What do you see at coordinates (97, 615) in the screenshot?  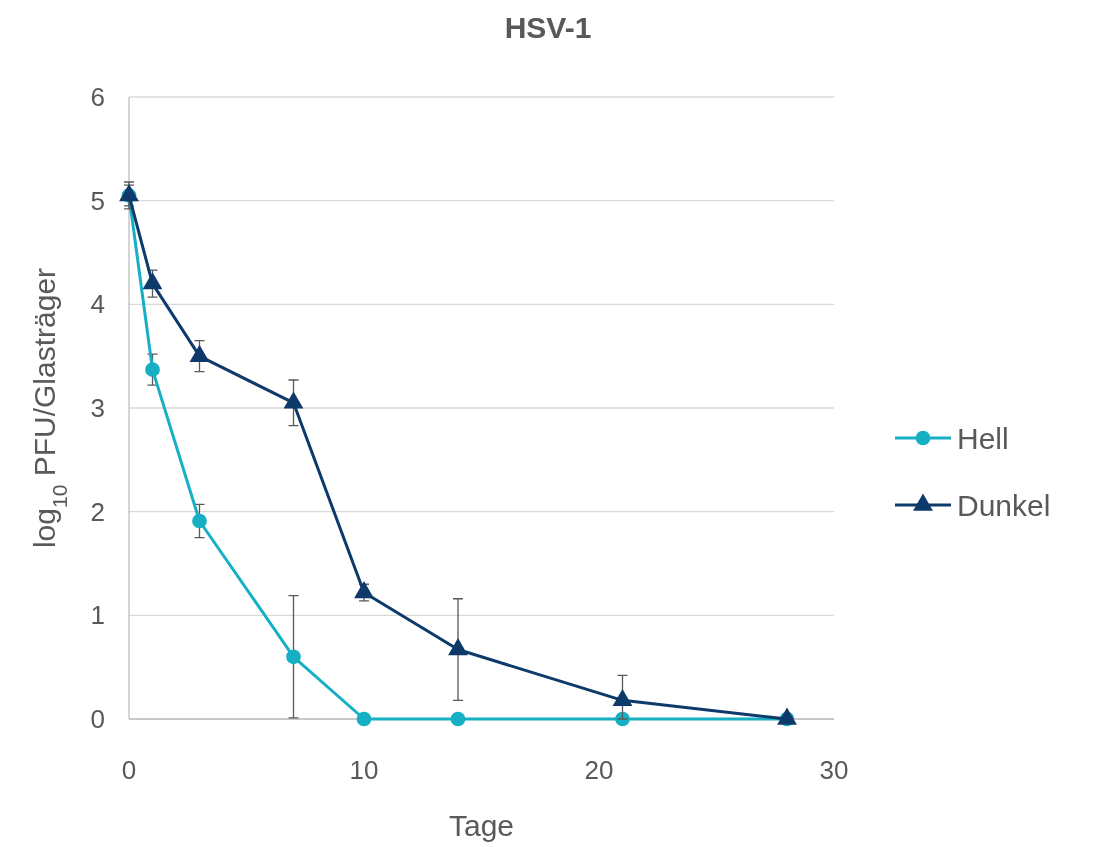 I see `y-tick-label: 1` at bounding box center [97, 615].